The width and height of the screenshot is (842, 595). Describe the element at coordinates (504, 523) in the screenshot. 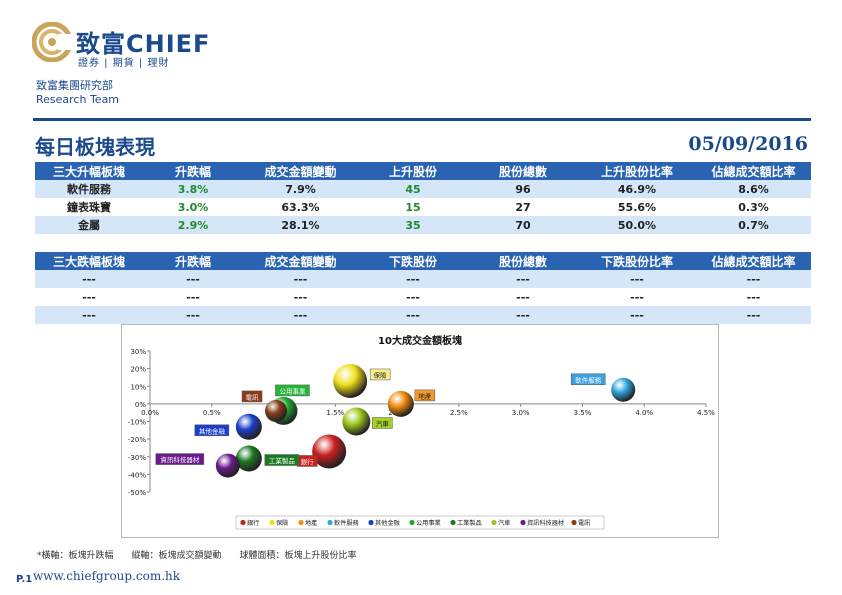

I see `legend-item-label: 汽車` at that location.